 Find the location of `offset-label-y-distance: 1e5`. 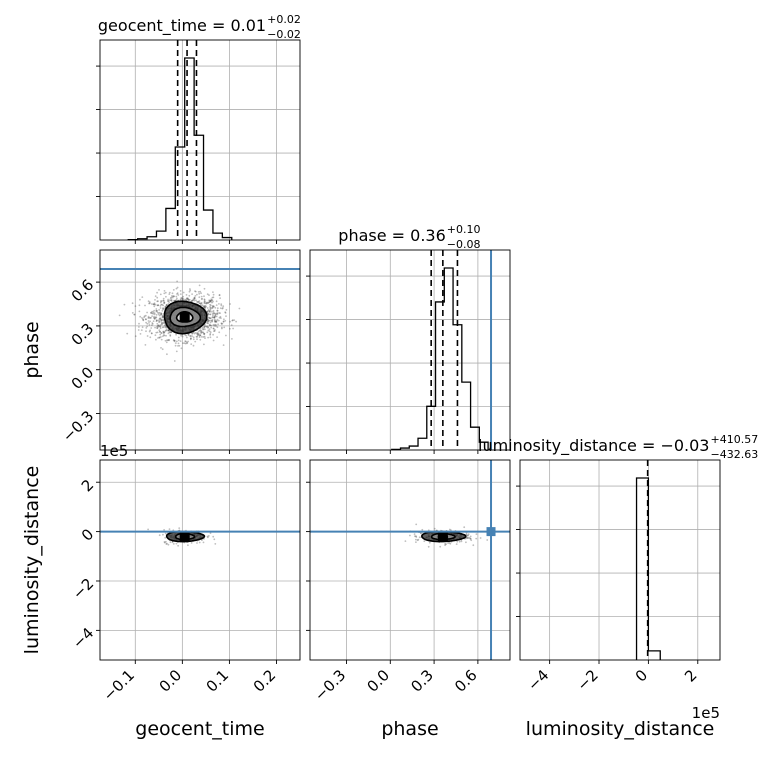

offset-label-y-distance: 1e5 is located at coordinates (114, 451).